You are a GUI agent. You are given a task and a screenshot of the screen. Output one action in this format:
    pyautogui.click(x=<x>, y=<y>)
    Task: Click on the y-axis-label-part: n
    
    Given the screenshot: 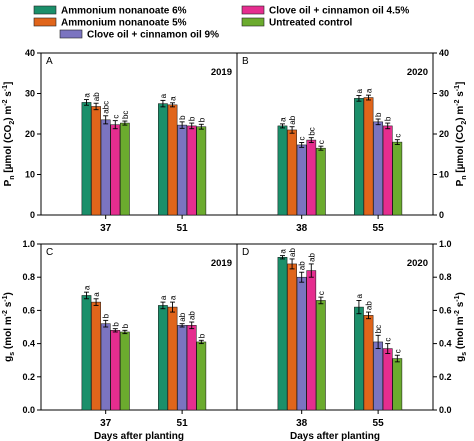 What is the action you would take?
    pyautogui.click(x=464, y=177)
    